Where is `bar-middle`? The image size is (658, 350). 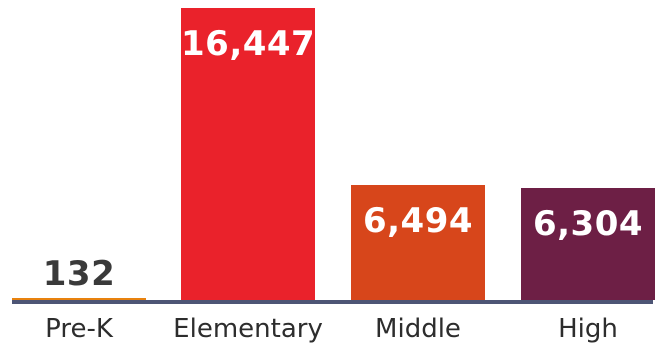
bar-middle is located at coordinates (418, 242).